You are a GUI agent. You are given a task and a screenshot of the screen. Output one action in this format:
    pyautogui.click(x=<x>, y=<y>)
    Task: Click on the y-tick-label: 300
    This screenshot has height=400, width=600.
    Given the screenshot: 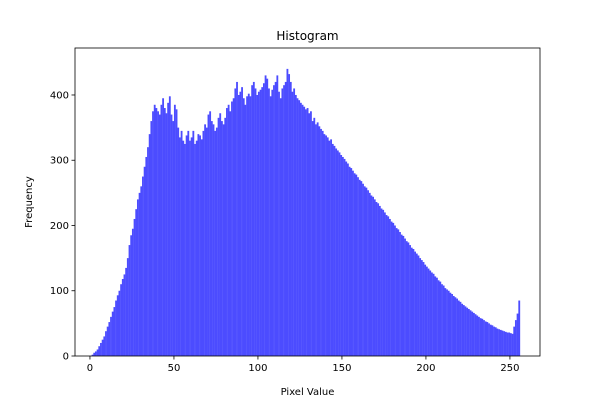 What is the action you would take?
    pyautogui.click(x=59, y=161)
    